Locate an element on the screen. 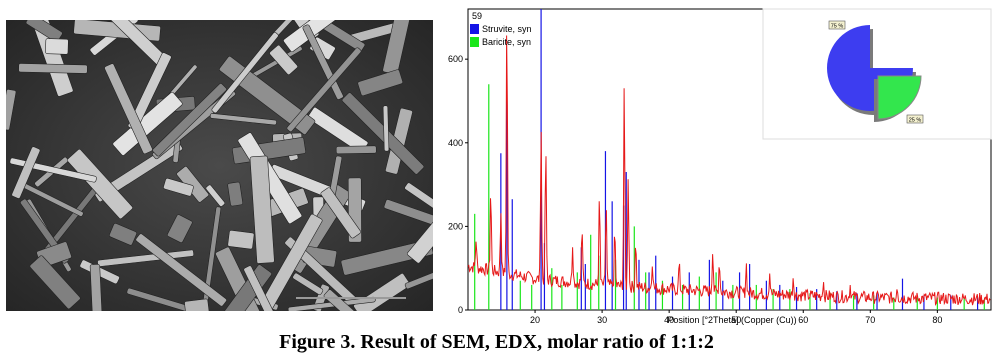 The height and width of the screenshot is (360, 993). x-tick-label: 80 is located at coordinates (937, 320).